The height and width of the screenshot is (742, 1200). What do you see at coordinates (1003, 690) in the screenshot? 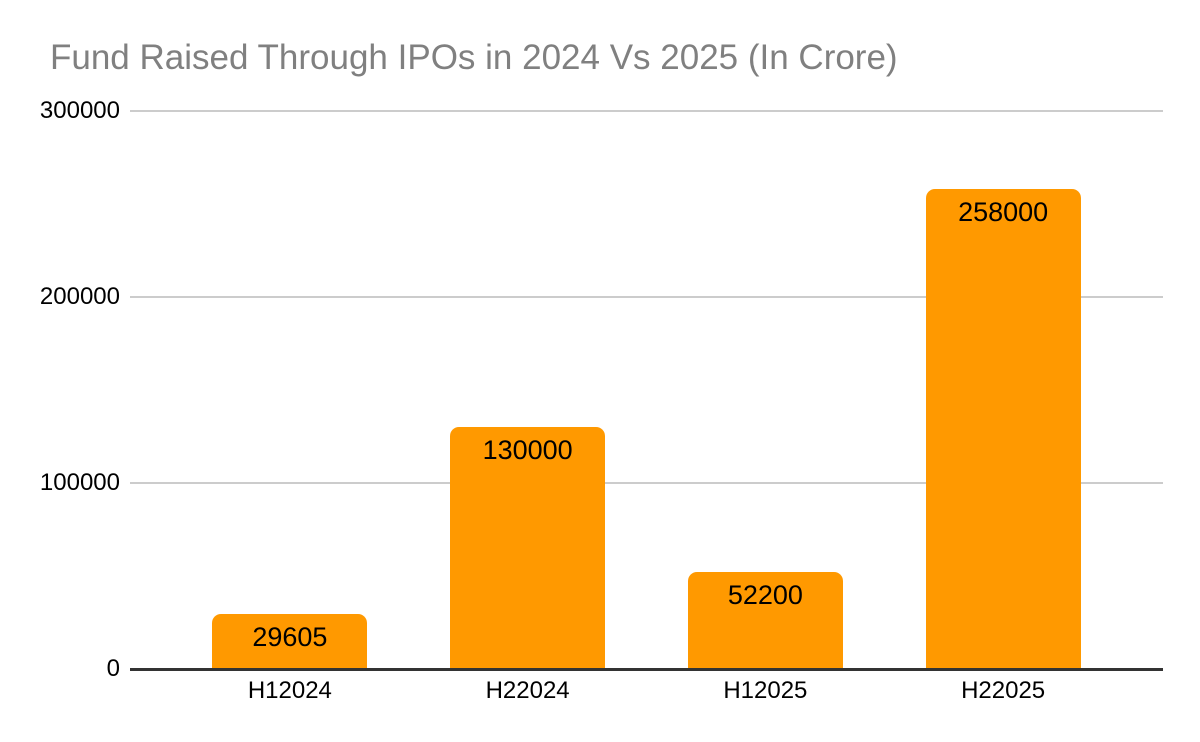
I see `x-tick-label: H22025` at bounding box center [1003, 690].